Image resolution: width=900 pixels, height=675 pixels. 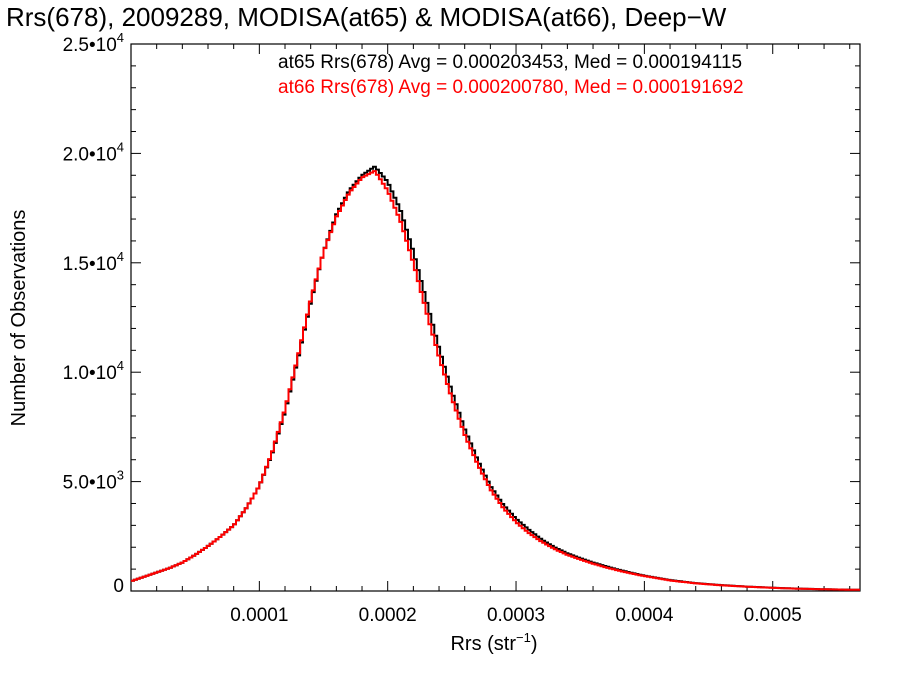 I want to click on y-tick-label-2: 1.0•104, so click(x=93, y=371).